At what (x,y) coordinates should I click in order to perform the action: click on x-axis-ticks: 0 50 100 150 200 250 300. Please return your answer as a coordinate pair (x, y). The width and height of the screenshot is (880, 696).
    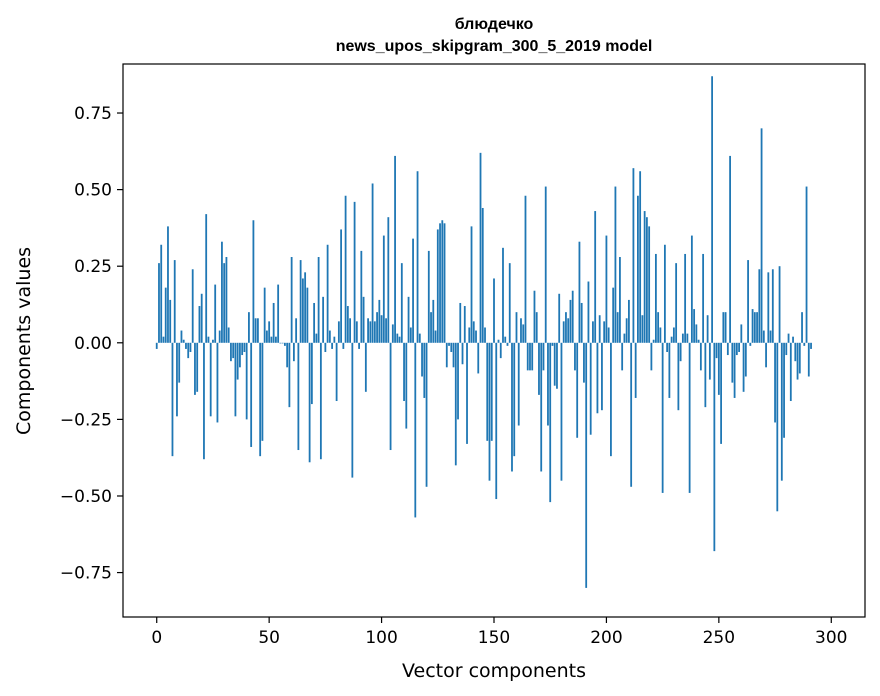
    Looking at the image, I should click on (499, 632).